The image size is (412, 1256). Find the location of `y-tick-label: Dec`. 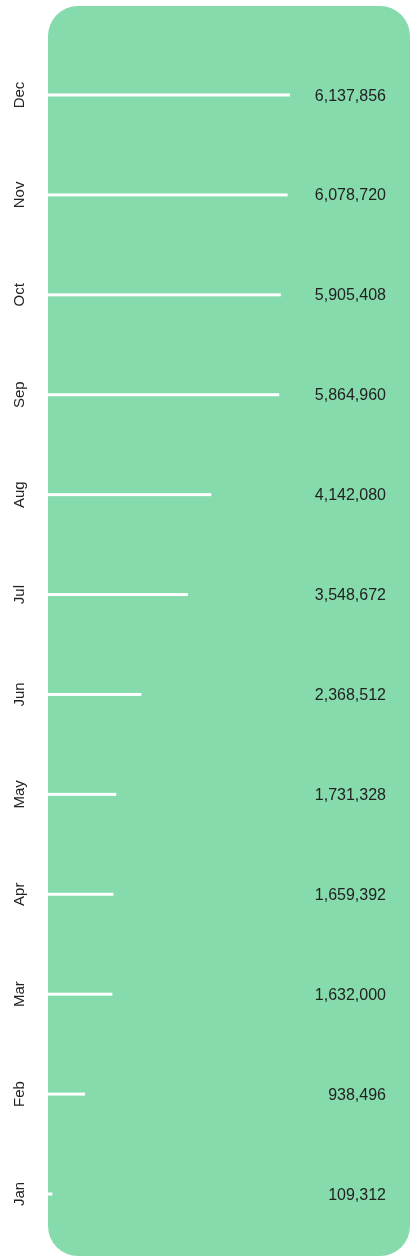

y-tick-label: Dec is located at coordinates (18, 95).